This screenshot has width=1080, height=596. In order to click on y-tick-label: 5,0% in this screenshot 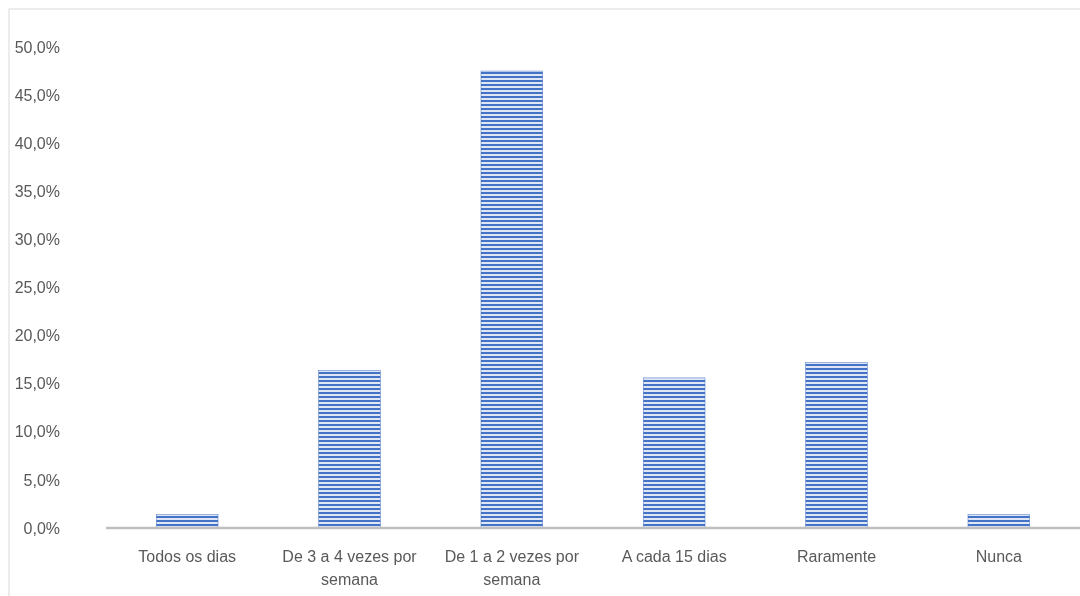, I will do `click(41, 480)`.